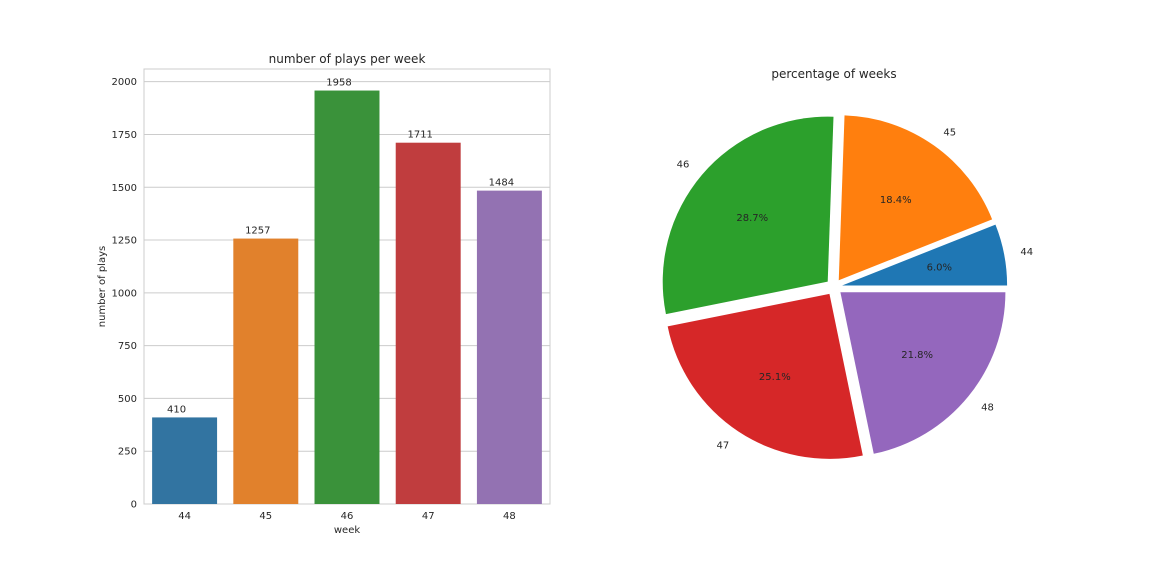 The width and height of the screenshot is (1152, 576). I want to click on y-tick-label: 500, so click(127, 399).